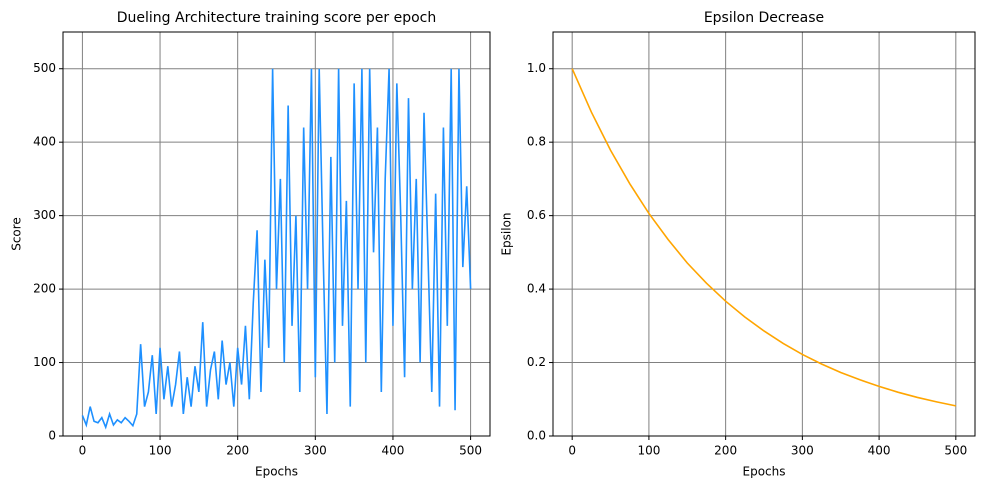 The height and width of the screenshot is (490, 989). Describe the element at coordinates (536, 215) in the screenshot. I see `y-tick-label: 0.6` at that location.